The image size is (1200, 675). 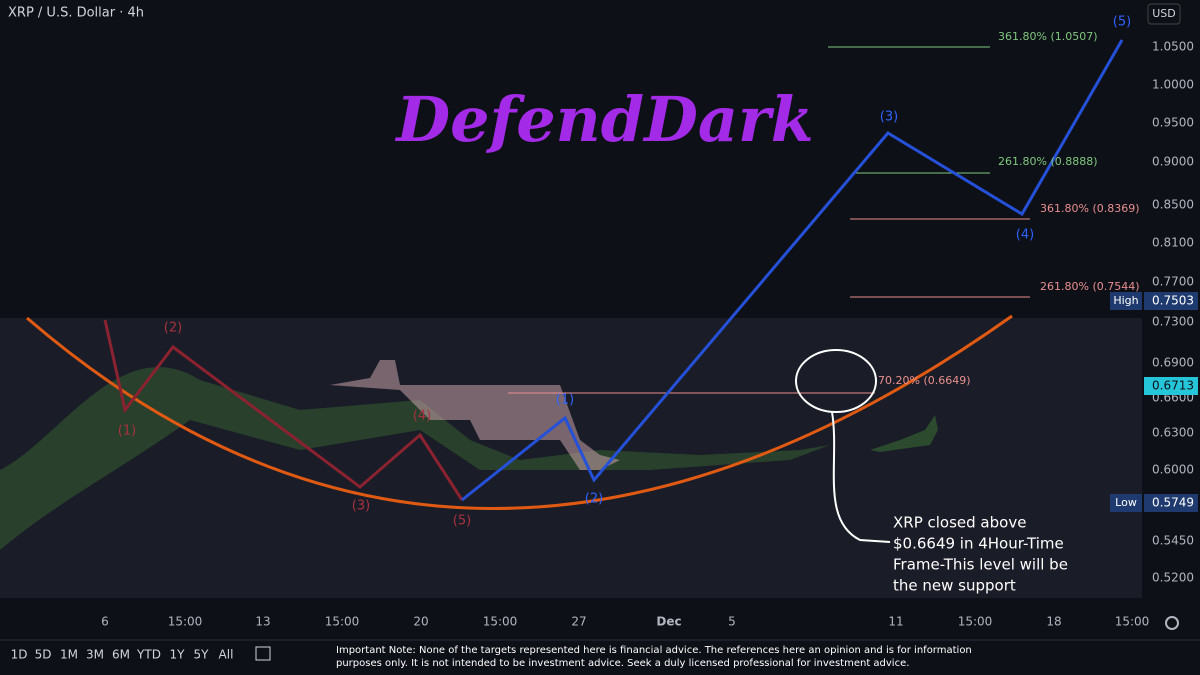 I want to click on currency: USD, so click(x=1164, y=13).